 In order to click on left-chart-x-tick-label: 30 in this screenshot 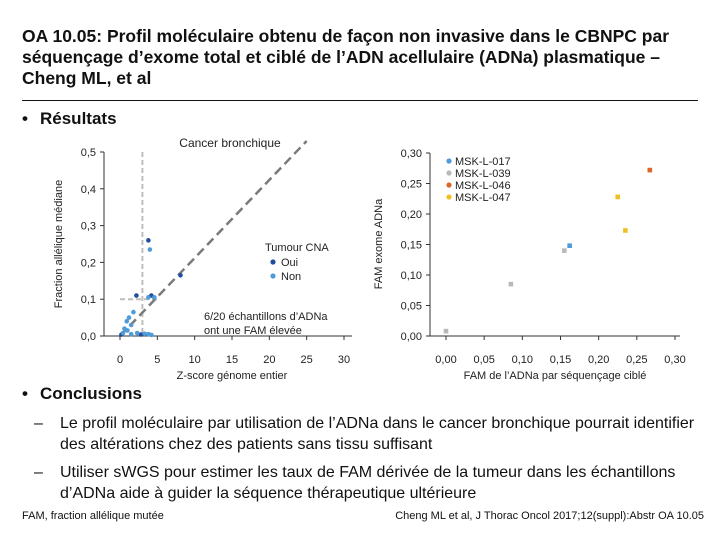, I will do `click(344, 360)`.